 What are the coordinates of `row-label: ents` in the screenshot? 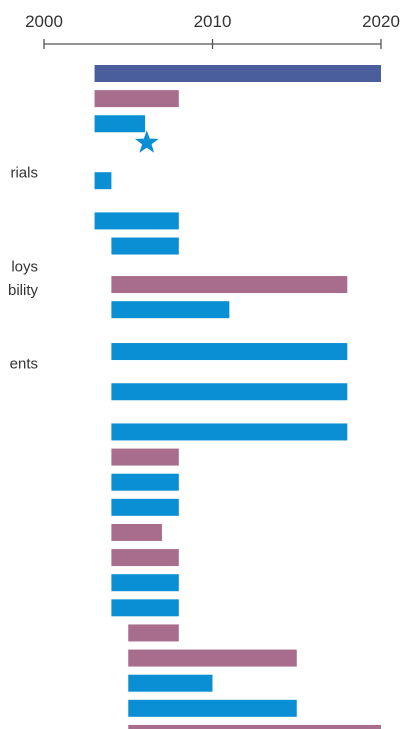 It's located at (24, 363).